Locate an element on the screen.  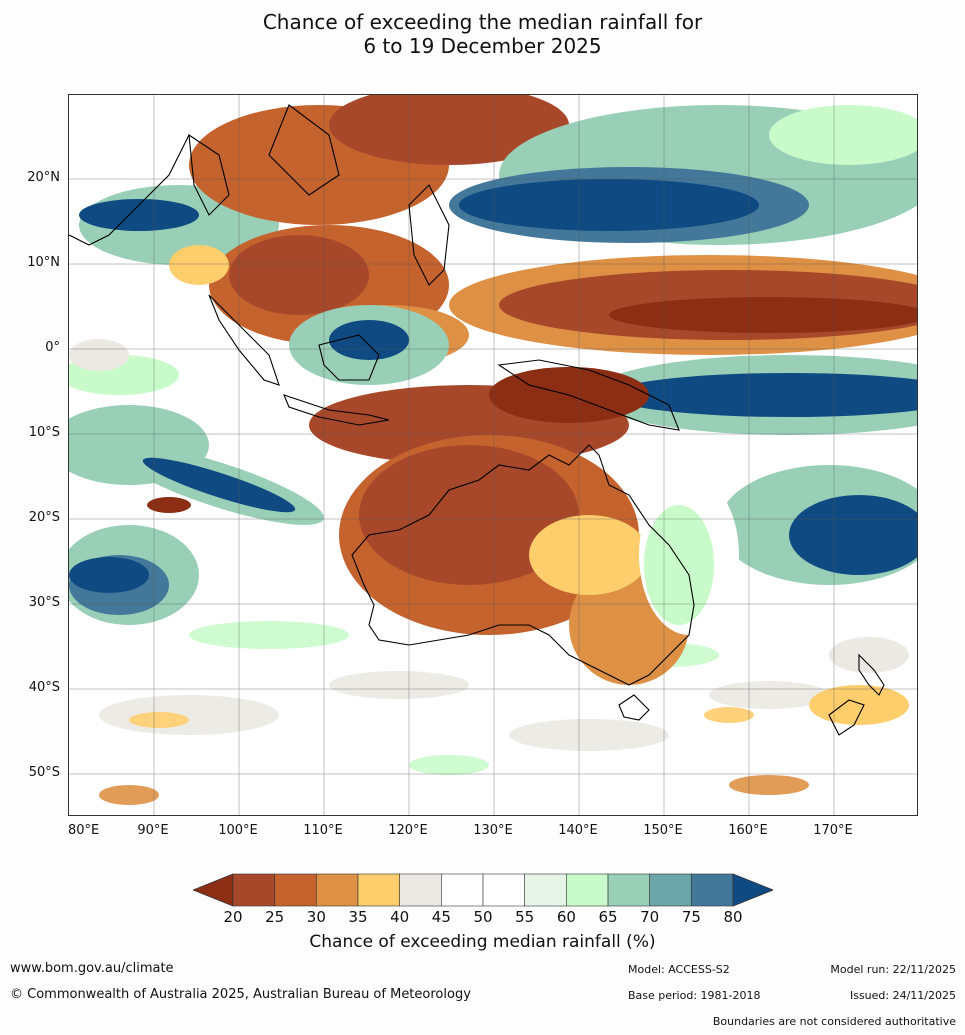
lon-label-140e: 140°E is located at coordinates (578, 830).